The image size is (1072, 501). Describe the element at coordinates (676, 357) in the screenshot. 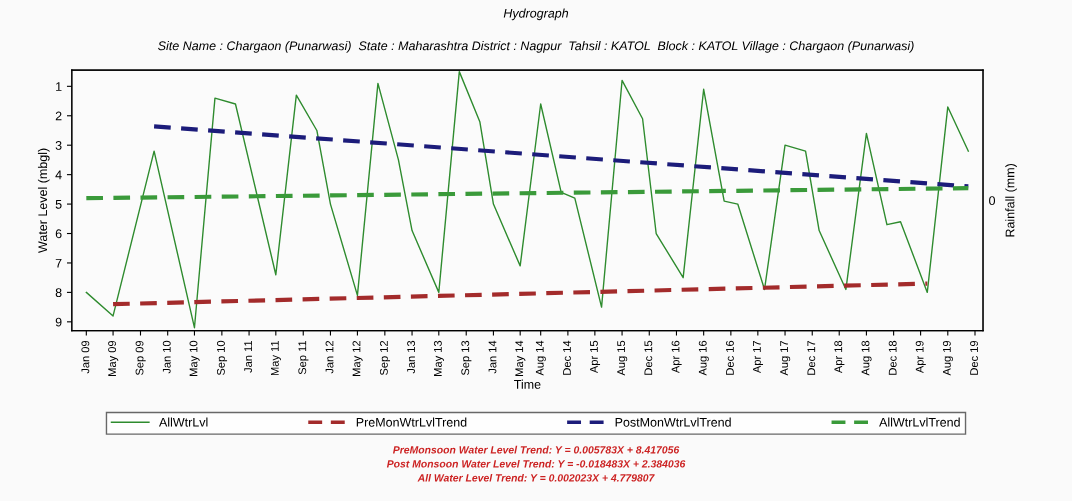

I see `x-tick-label: Apr 16` at that location.